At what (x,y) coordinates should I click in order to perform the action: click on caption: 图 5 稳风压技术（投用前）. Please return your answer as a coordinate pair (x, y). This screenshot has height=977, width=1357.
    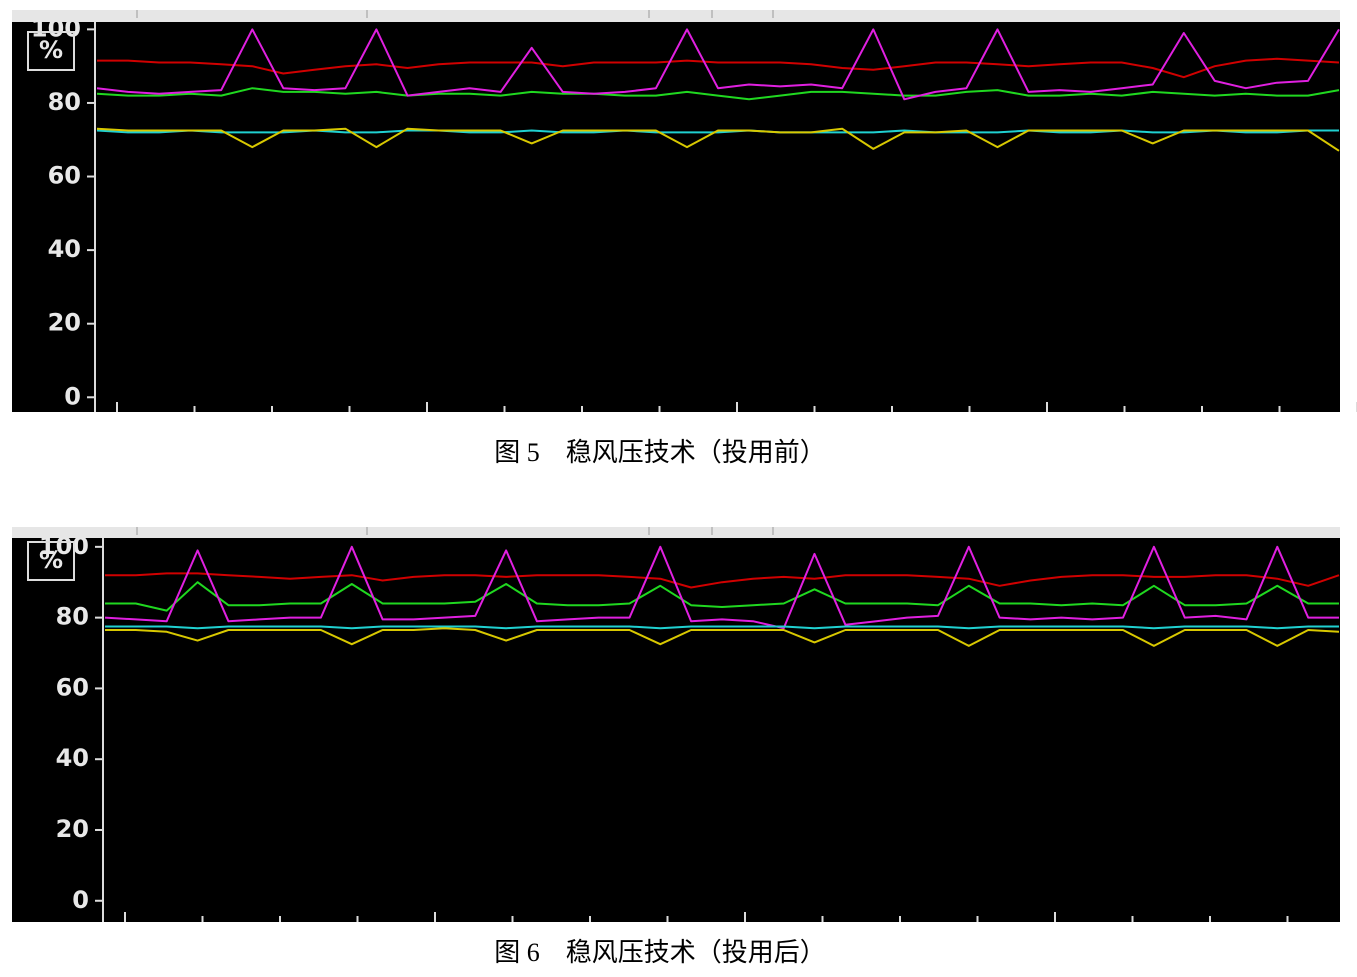
    Looking at the image, I should click on (660, 452).